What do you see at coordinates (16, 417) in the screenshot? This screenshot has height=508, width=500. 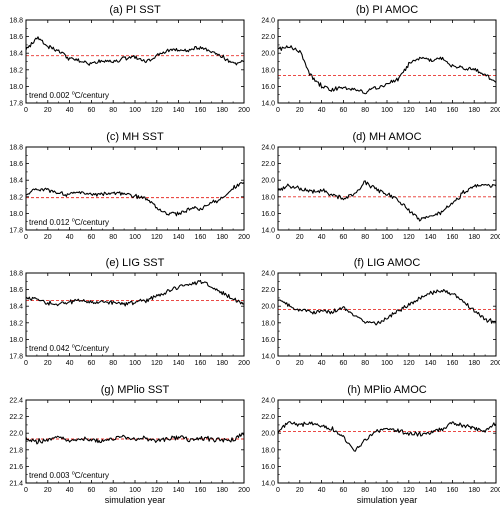 I see `y-tick-label: 22.2` at bounding box center [16, 417].